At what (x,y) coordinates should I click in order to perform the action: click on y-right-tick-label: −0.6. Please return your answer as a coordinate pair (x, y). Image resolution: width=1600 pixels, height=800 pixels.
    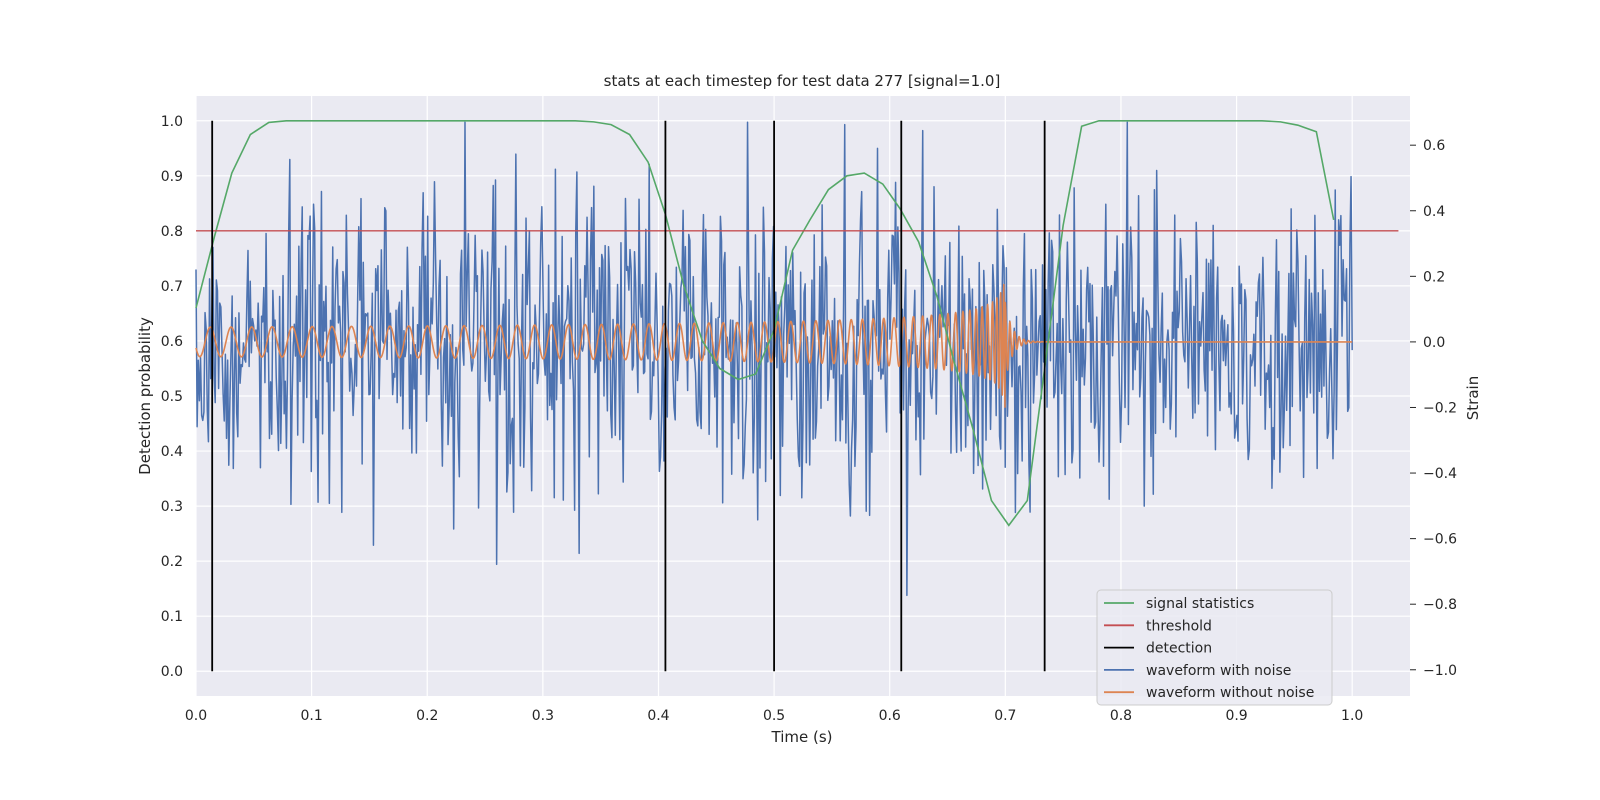
    Looking at the image, I should click on (1440, 540).